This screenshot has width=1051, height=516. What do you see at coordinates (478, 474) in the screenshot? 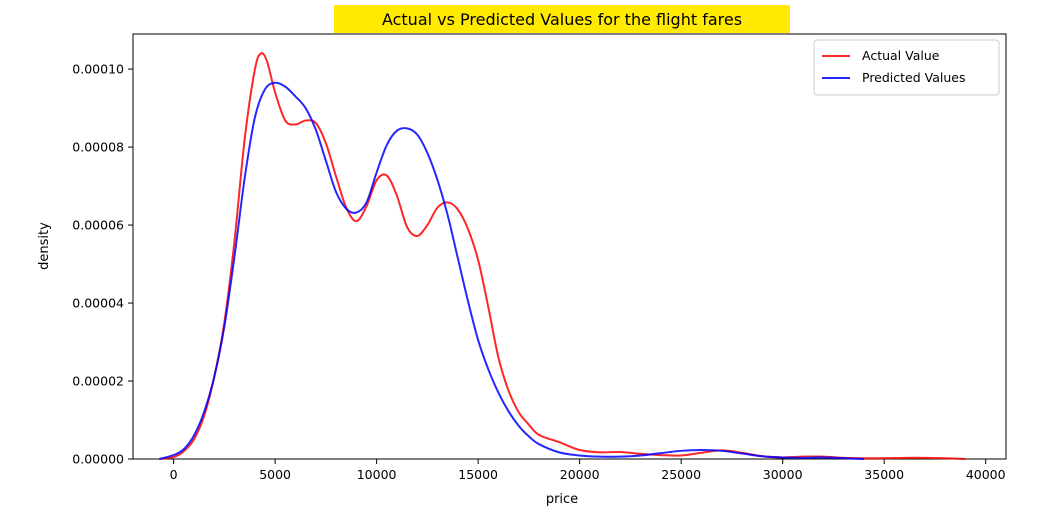
I see `x-tick-label: 15000` at bounding box center [478, 474].